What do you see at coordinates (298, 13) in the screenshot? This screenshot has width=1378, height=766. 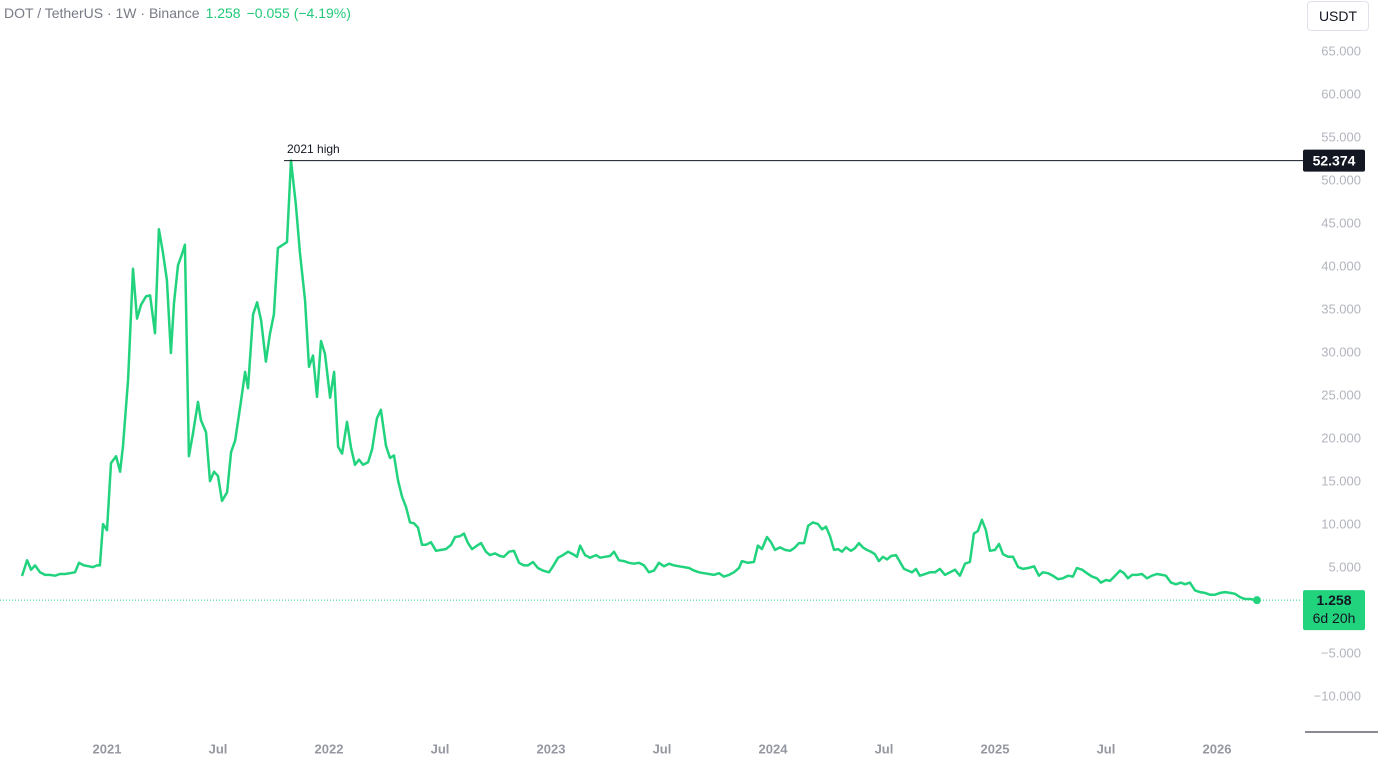 I see `price-change: −0.055 (−4.19%)` at bounding box center [298, 13].